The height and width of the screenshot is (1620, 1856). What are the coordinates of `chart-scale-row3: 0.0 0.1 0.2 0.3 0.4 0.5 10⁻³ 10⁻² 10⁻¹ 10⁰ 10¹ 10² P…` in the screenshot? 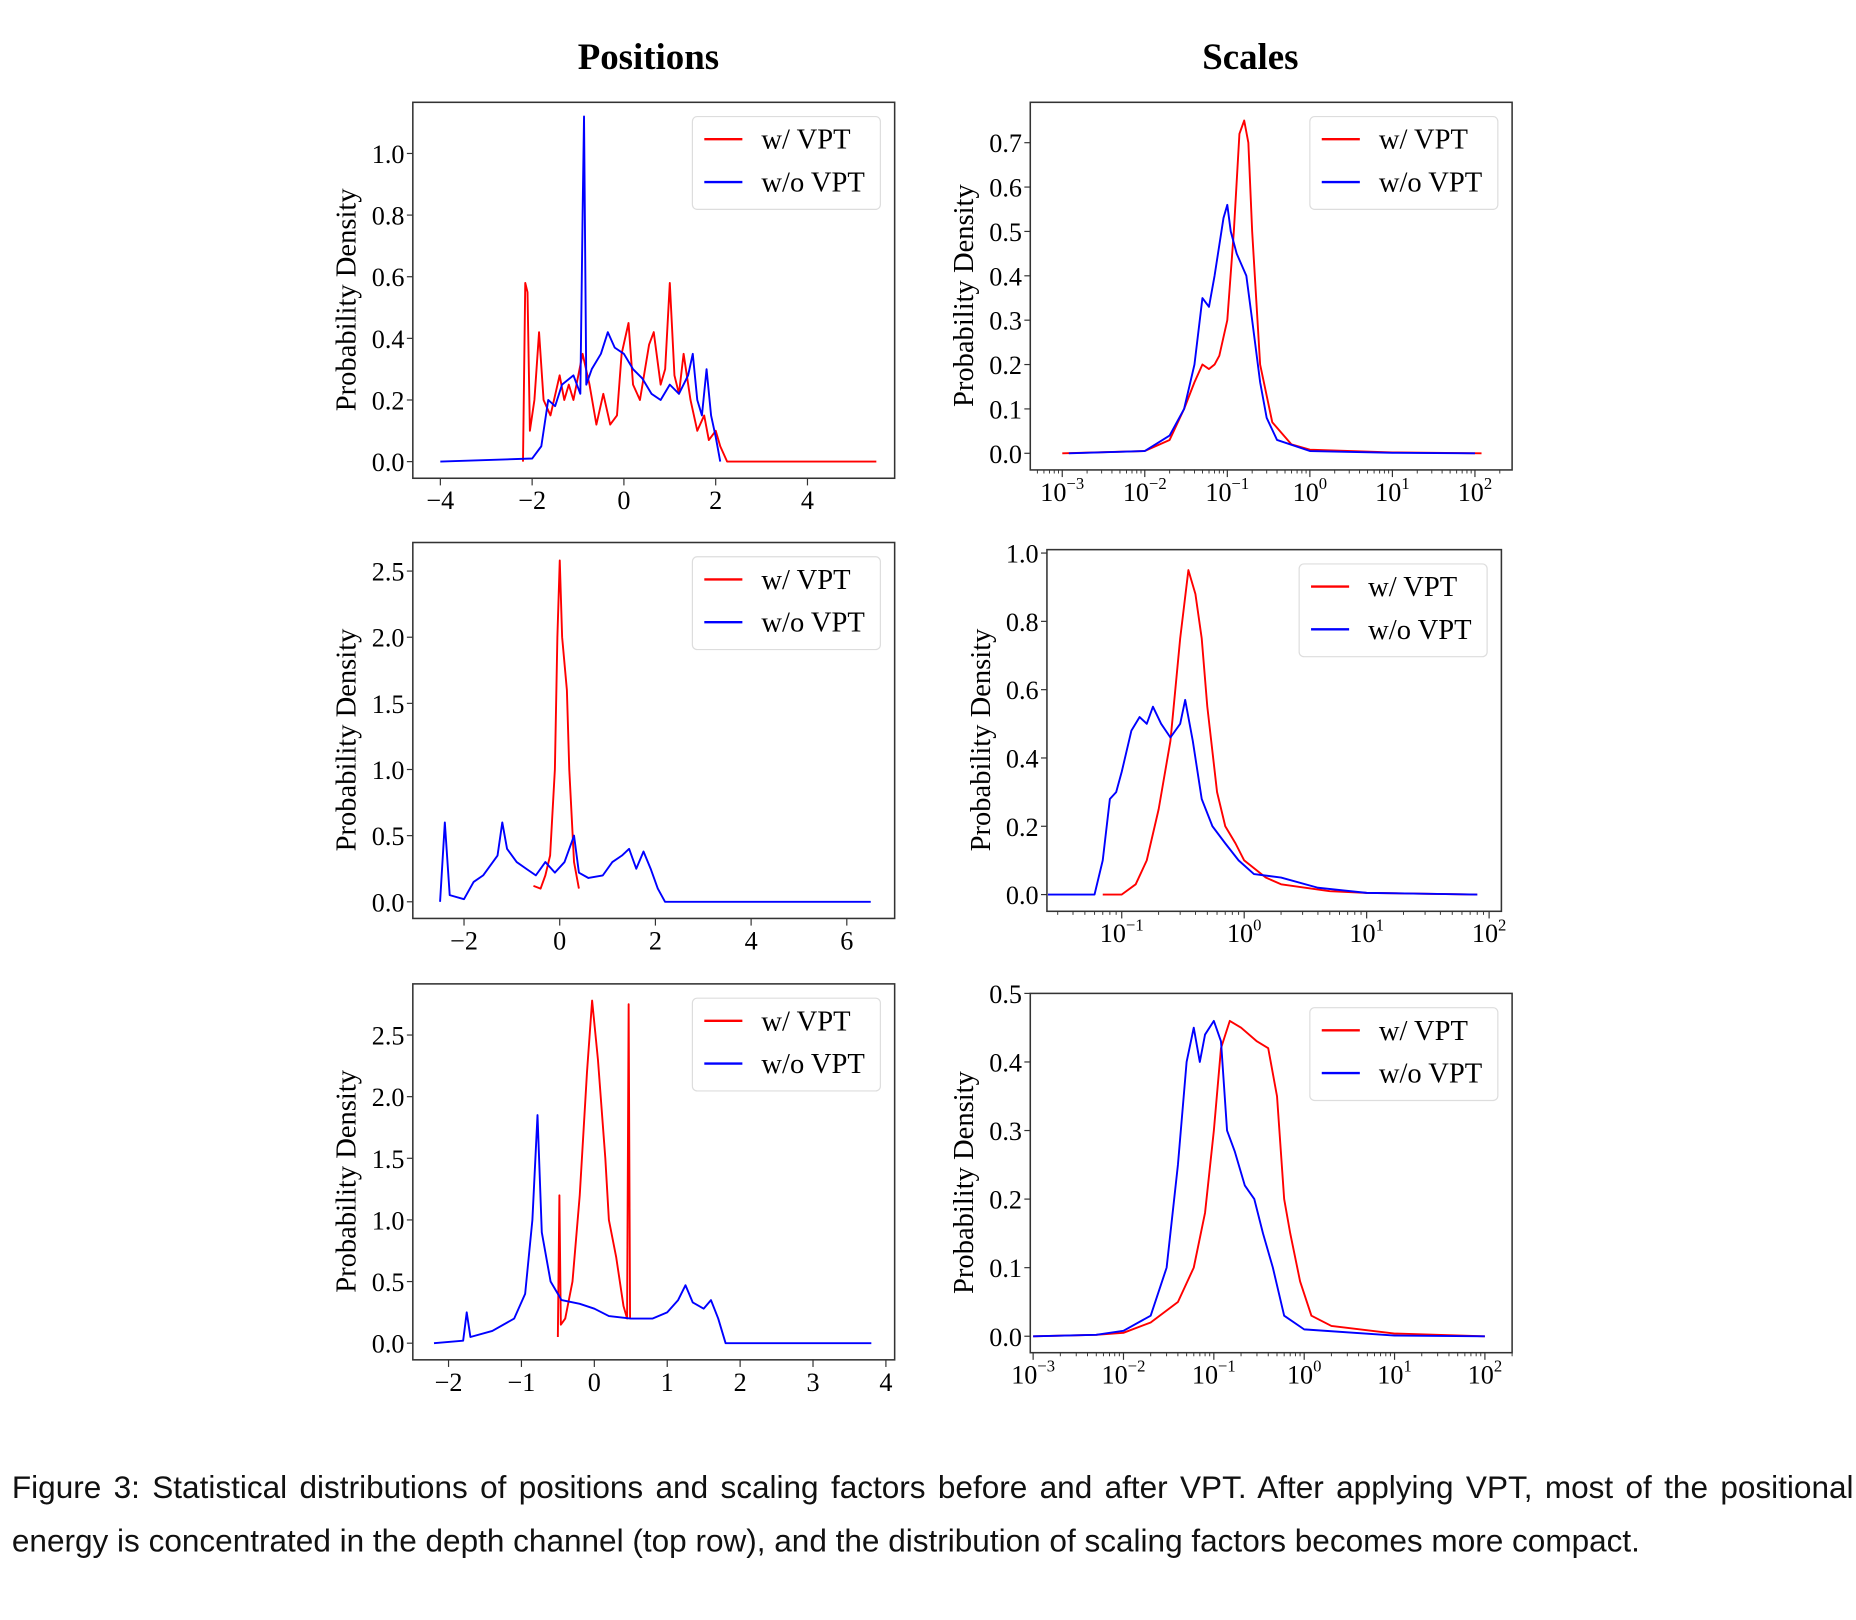 It's located at (1231, 1185).